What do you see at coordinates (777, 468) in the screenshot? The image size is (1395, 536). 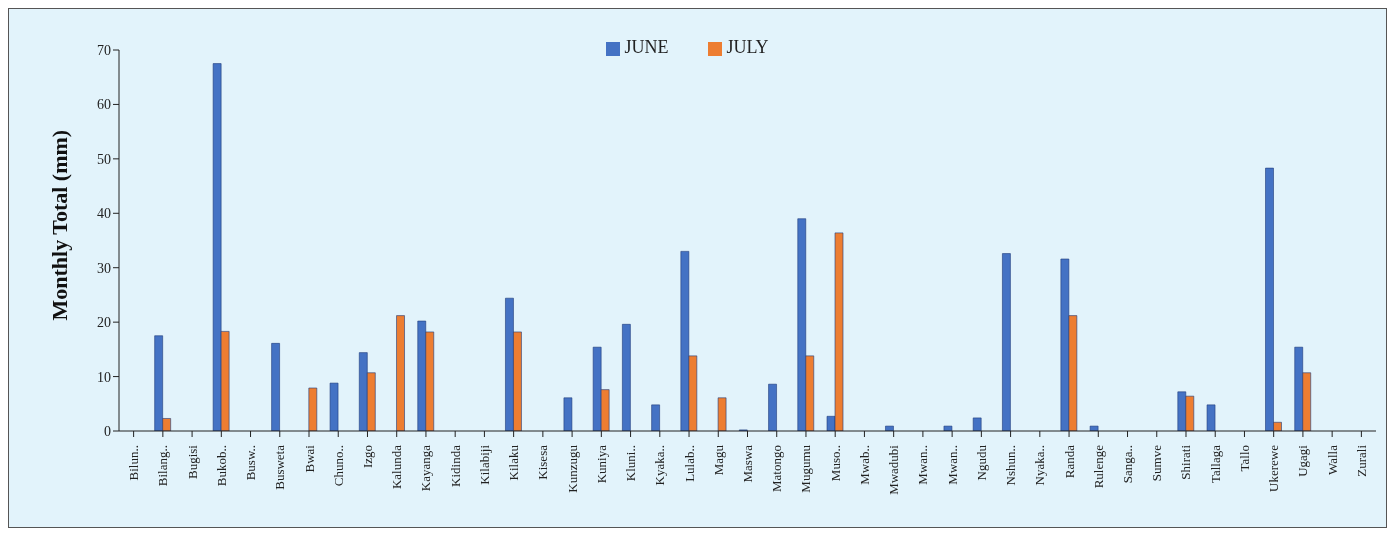 I see `x-tick-label: Matongo` at bounding box center [777, 468].